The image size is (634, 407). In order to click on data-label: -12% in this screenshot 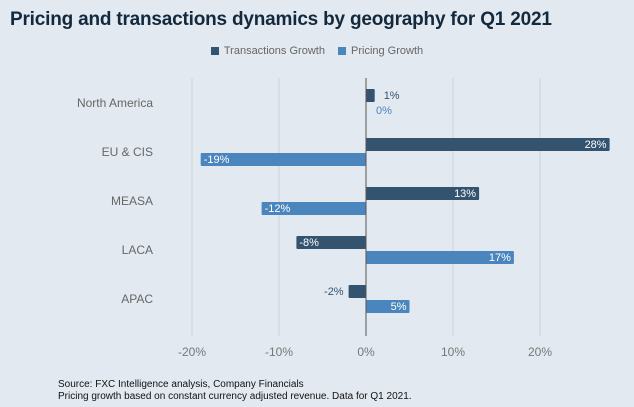, I will do `click(278, 209)`.